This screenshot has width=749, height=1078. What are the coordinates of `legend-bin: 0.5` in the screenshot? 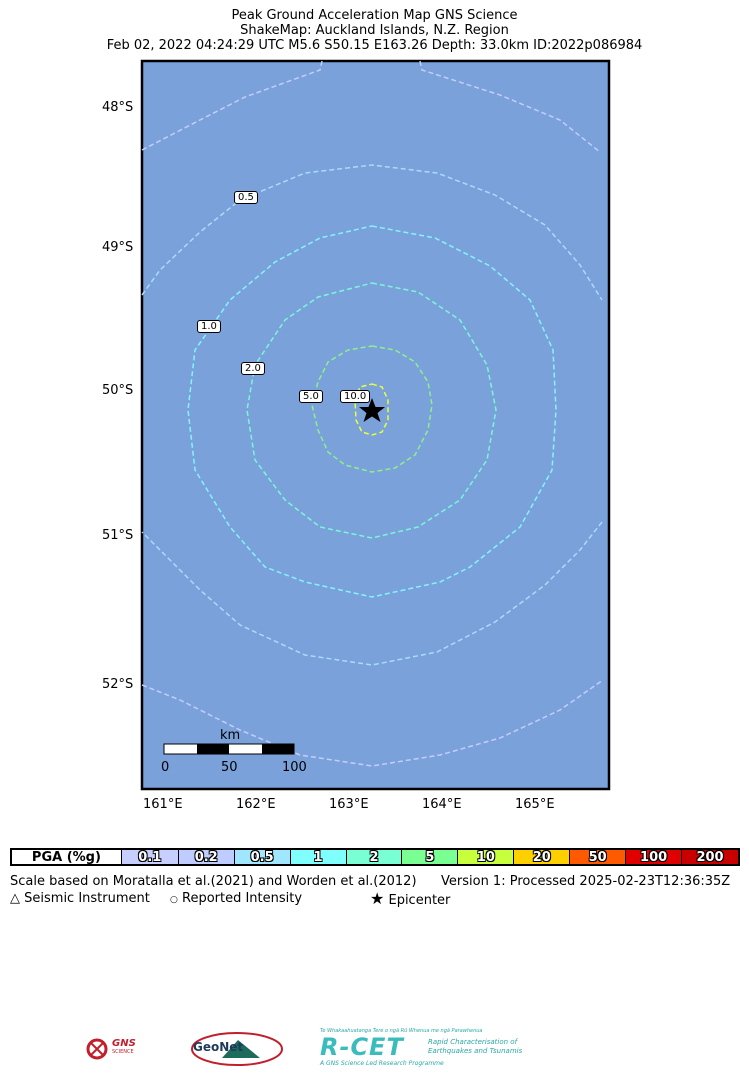 It's located at (261, 857).